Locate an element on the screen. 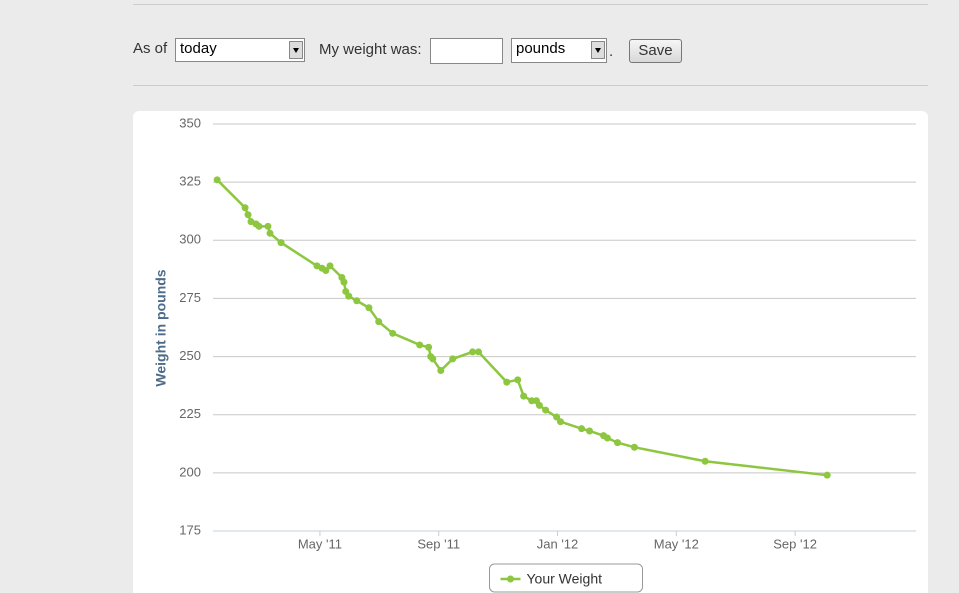 This screenshot has height=593, width=959. legend-label: Your Weight is located at coordinates (565, 579).